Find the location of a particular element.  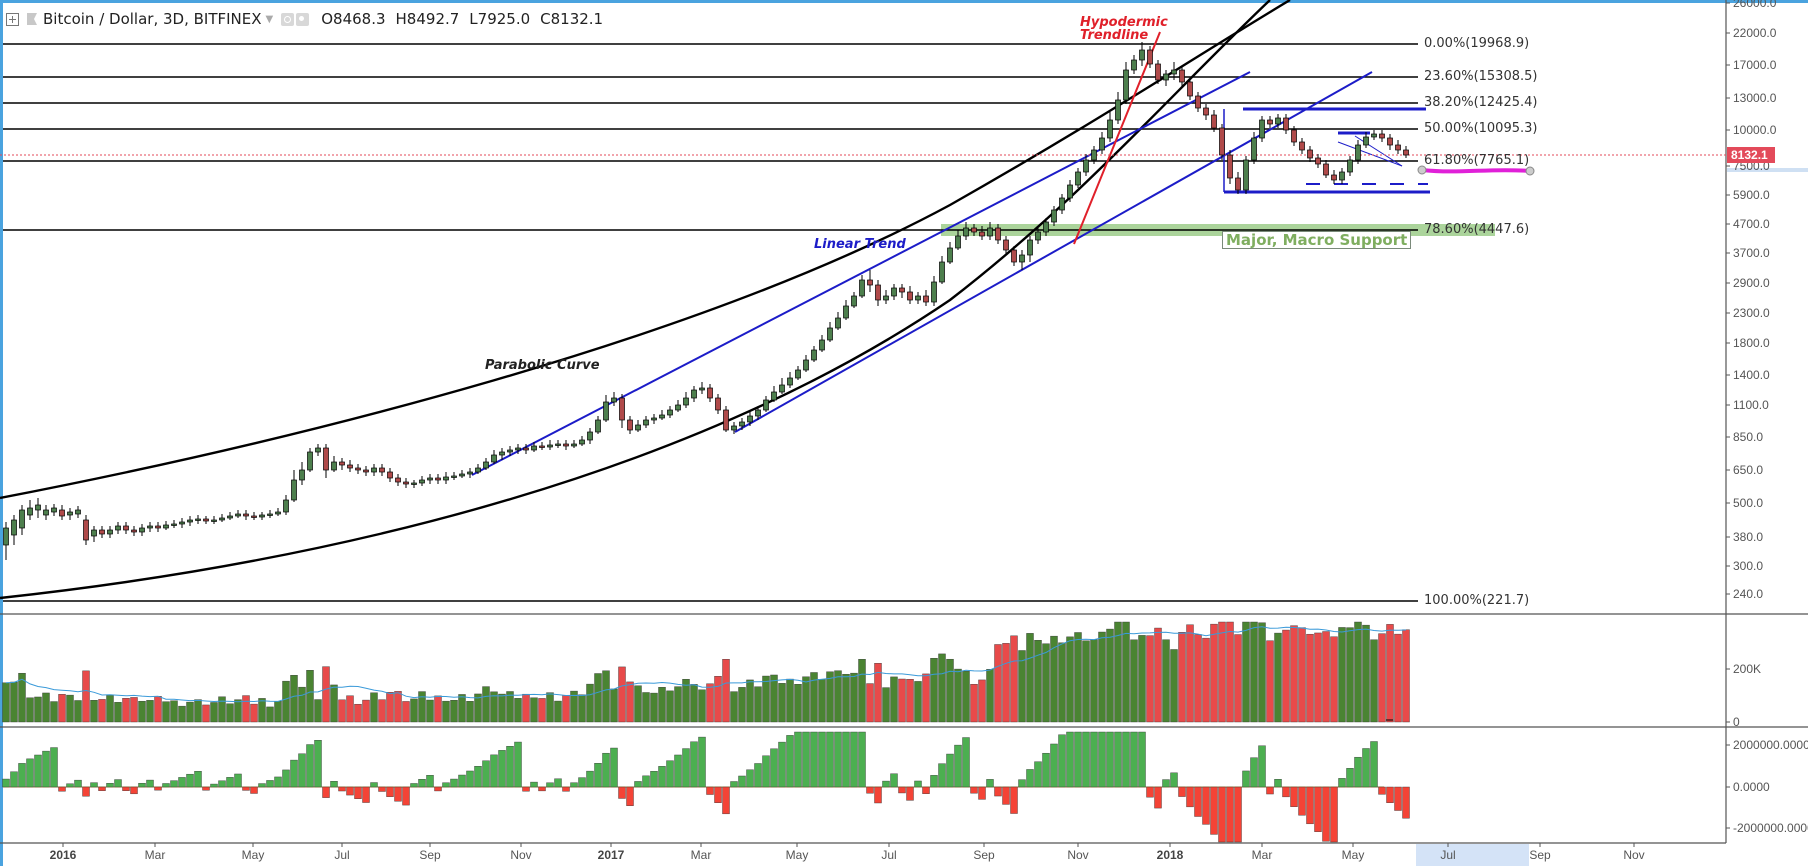

fib-level-label: 50.00%(10095.3) is located at coordinates (1481, 128).